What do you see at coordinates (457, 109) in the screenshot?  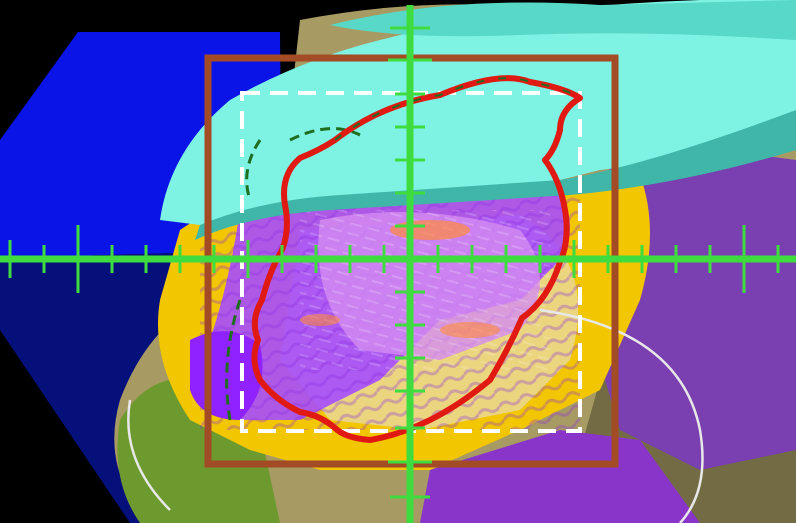 I see `red-contour-highlight` at bounding box center [457, 109].